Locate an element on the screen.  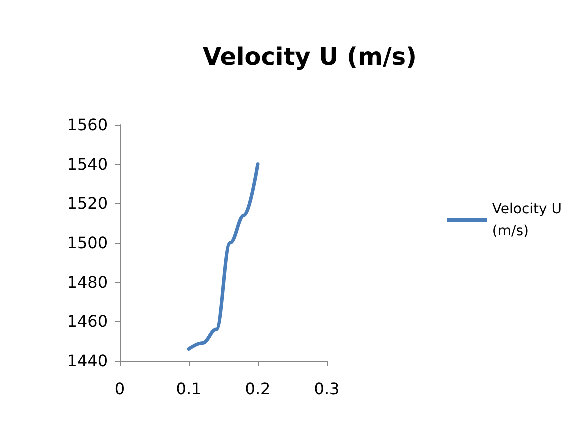
x-tick-label: 0.3 is located at coordinates (327, 389).